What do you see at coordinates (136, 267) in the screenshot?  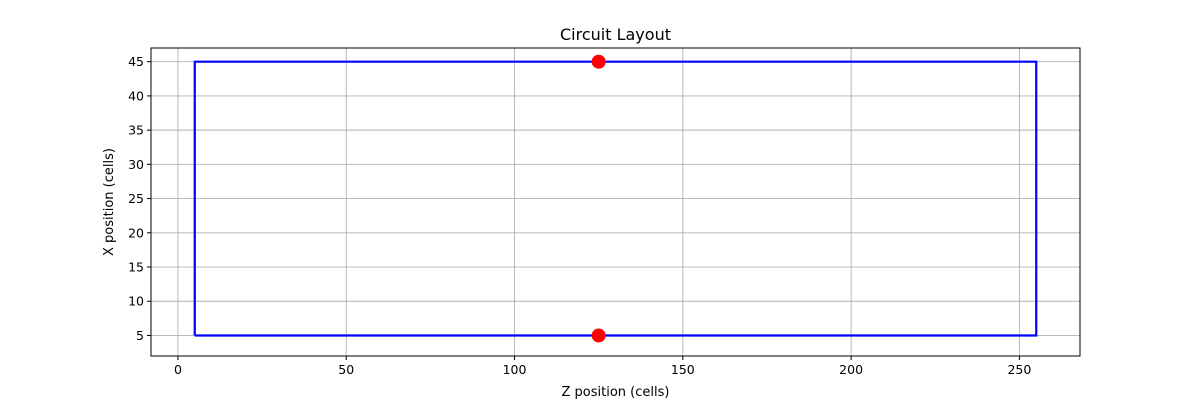 I see `y-tick-label: 15` at bounding box center [136, 267].